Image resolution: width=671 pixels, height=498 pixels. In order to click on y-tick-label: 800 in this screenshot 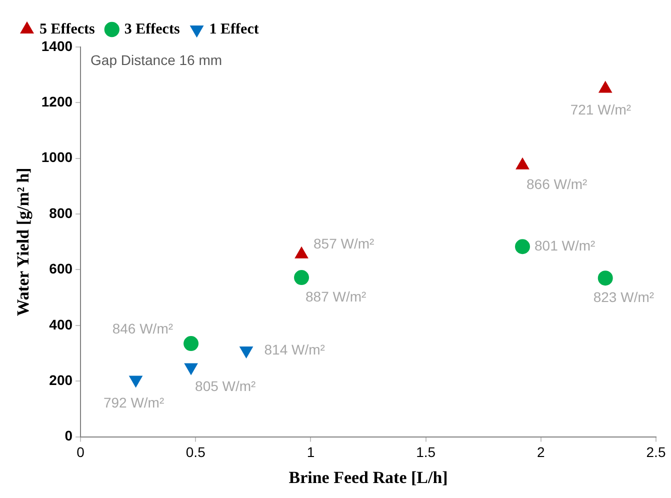, I will do `click(61, 212)`.